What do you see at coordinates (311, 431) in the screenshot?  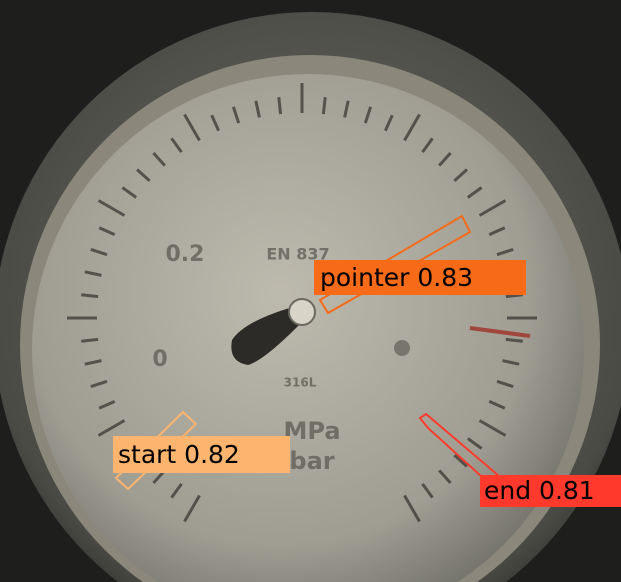 I see `dial-label: MPa` at bounding box center [311, 431].